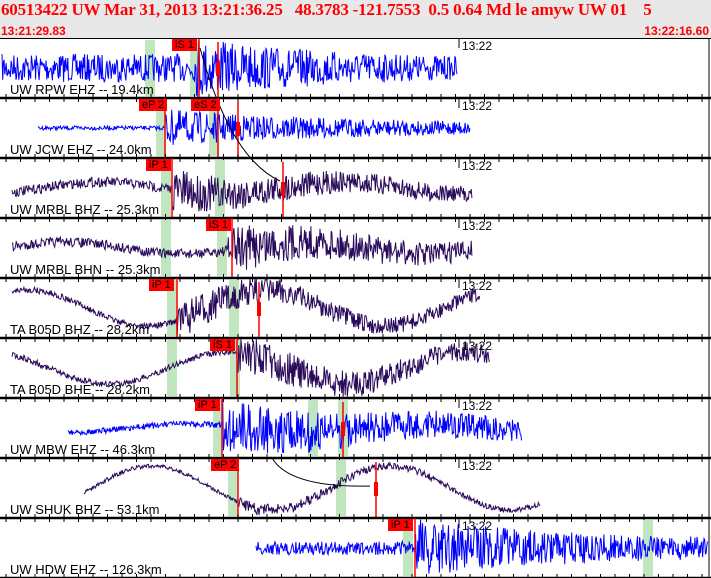 This screenshot has width=711, height=578. What do you see at coordinates (83, 449) in the screenshot?
I see `channel-label: UW MBW EHZ -- 46.3km` at bounding box center [83, 449].